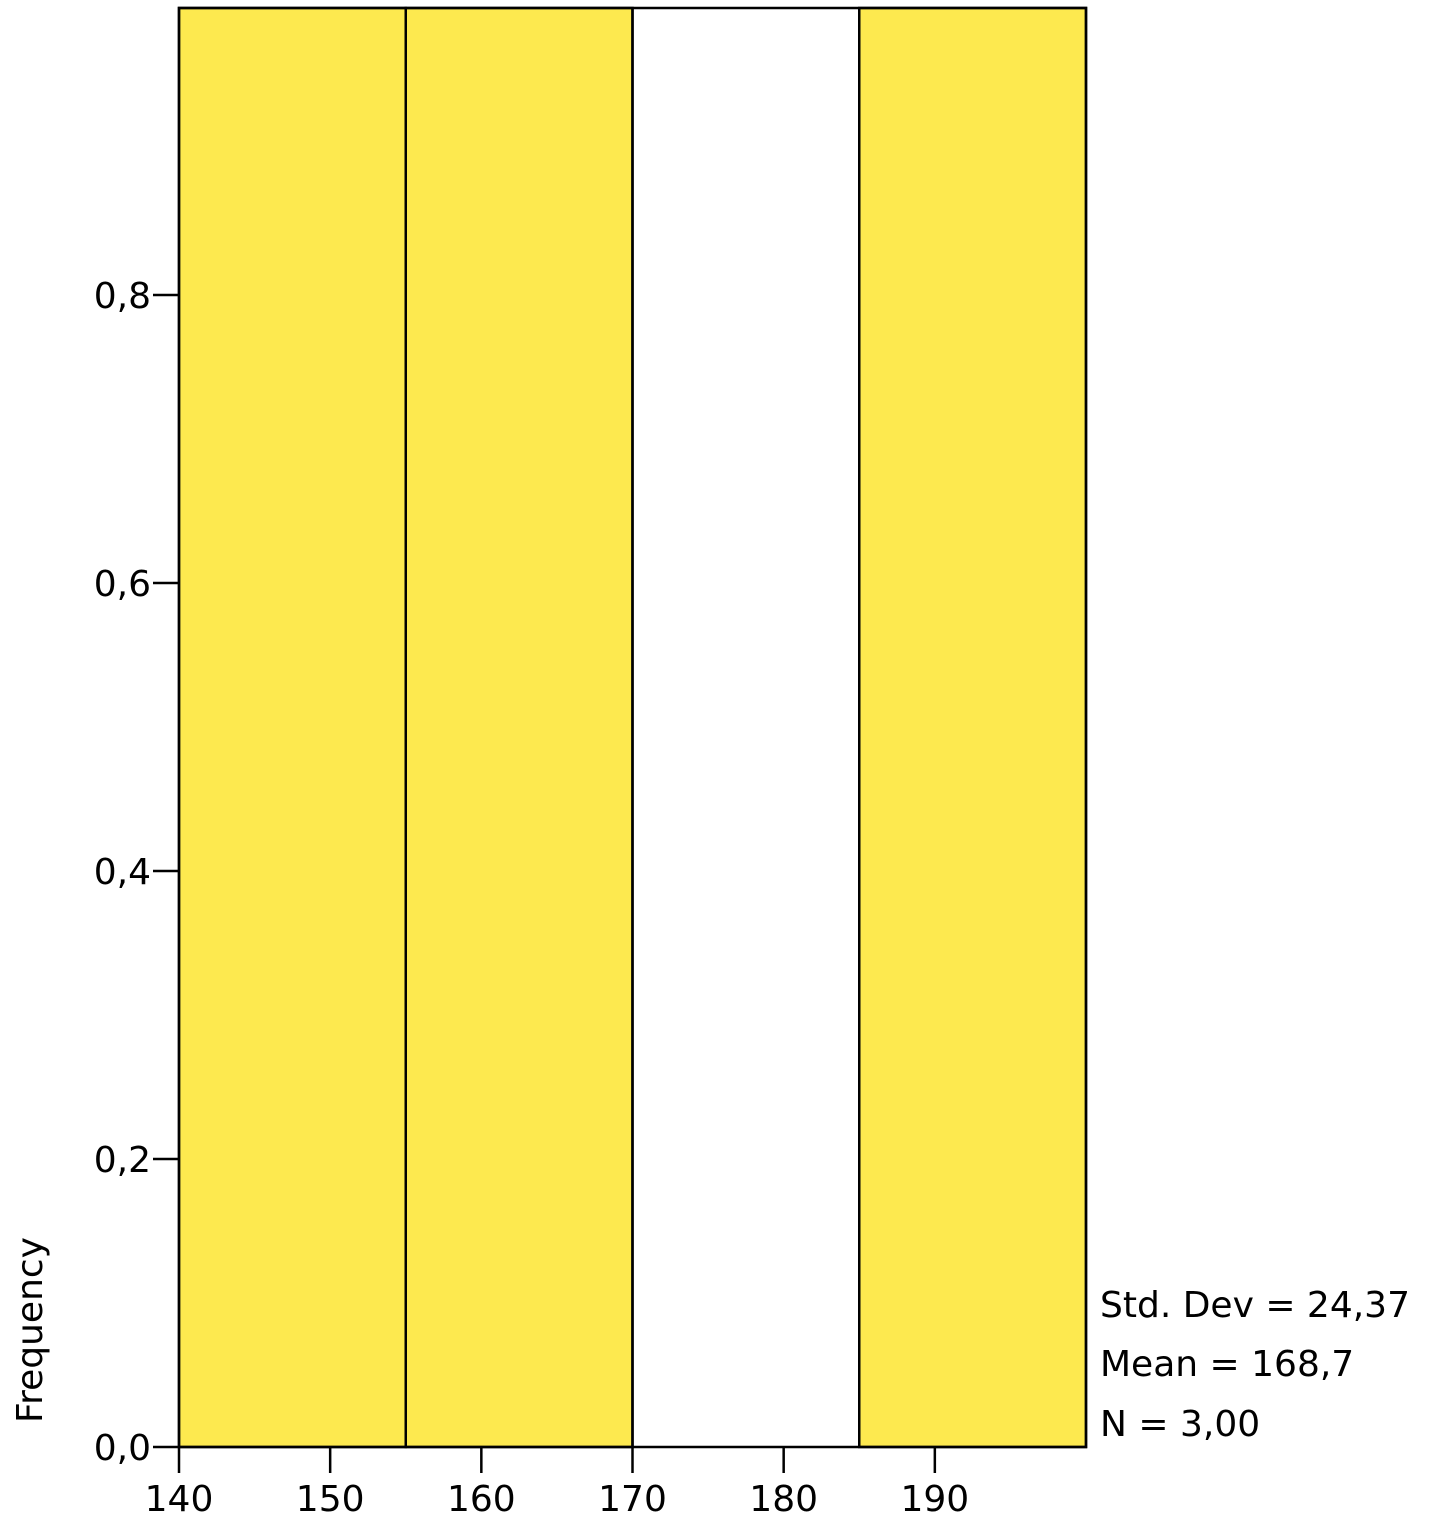 This screenshot has height=1519, width=1451. I want to click on stats-mean: Mean = 168,7, so click(1227, 1364).